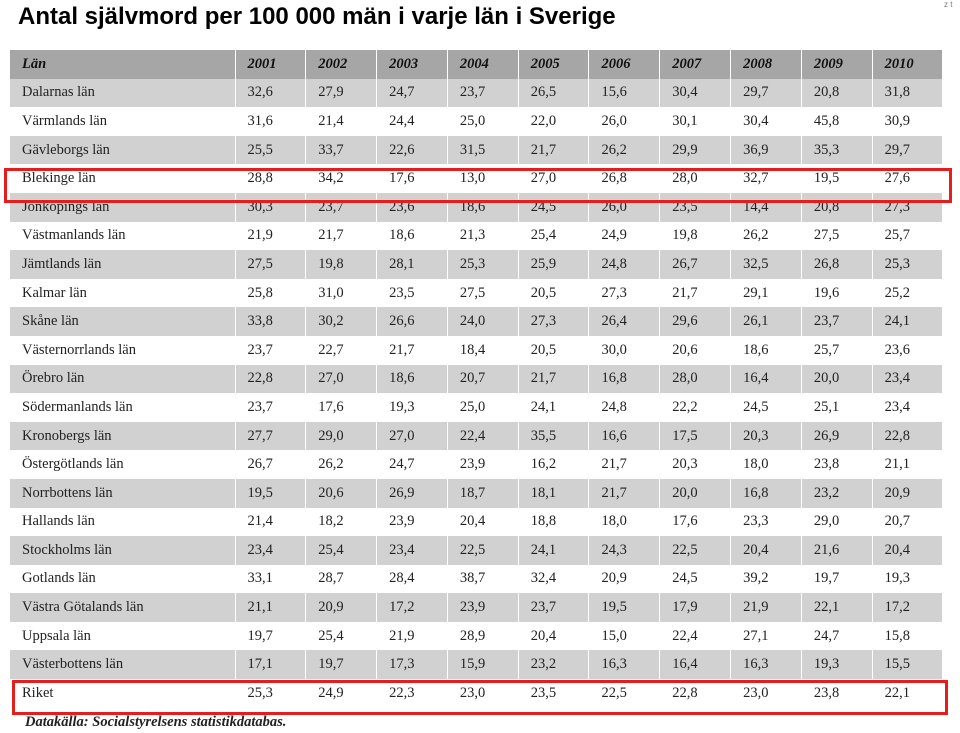  Describe the element at coordinates (123, 579) in the screenshot. I see `county-name-cell: Gotlands län` at that location.